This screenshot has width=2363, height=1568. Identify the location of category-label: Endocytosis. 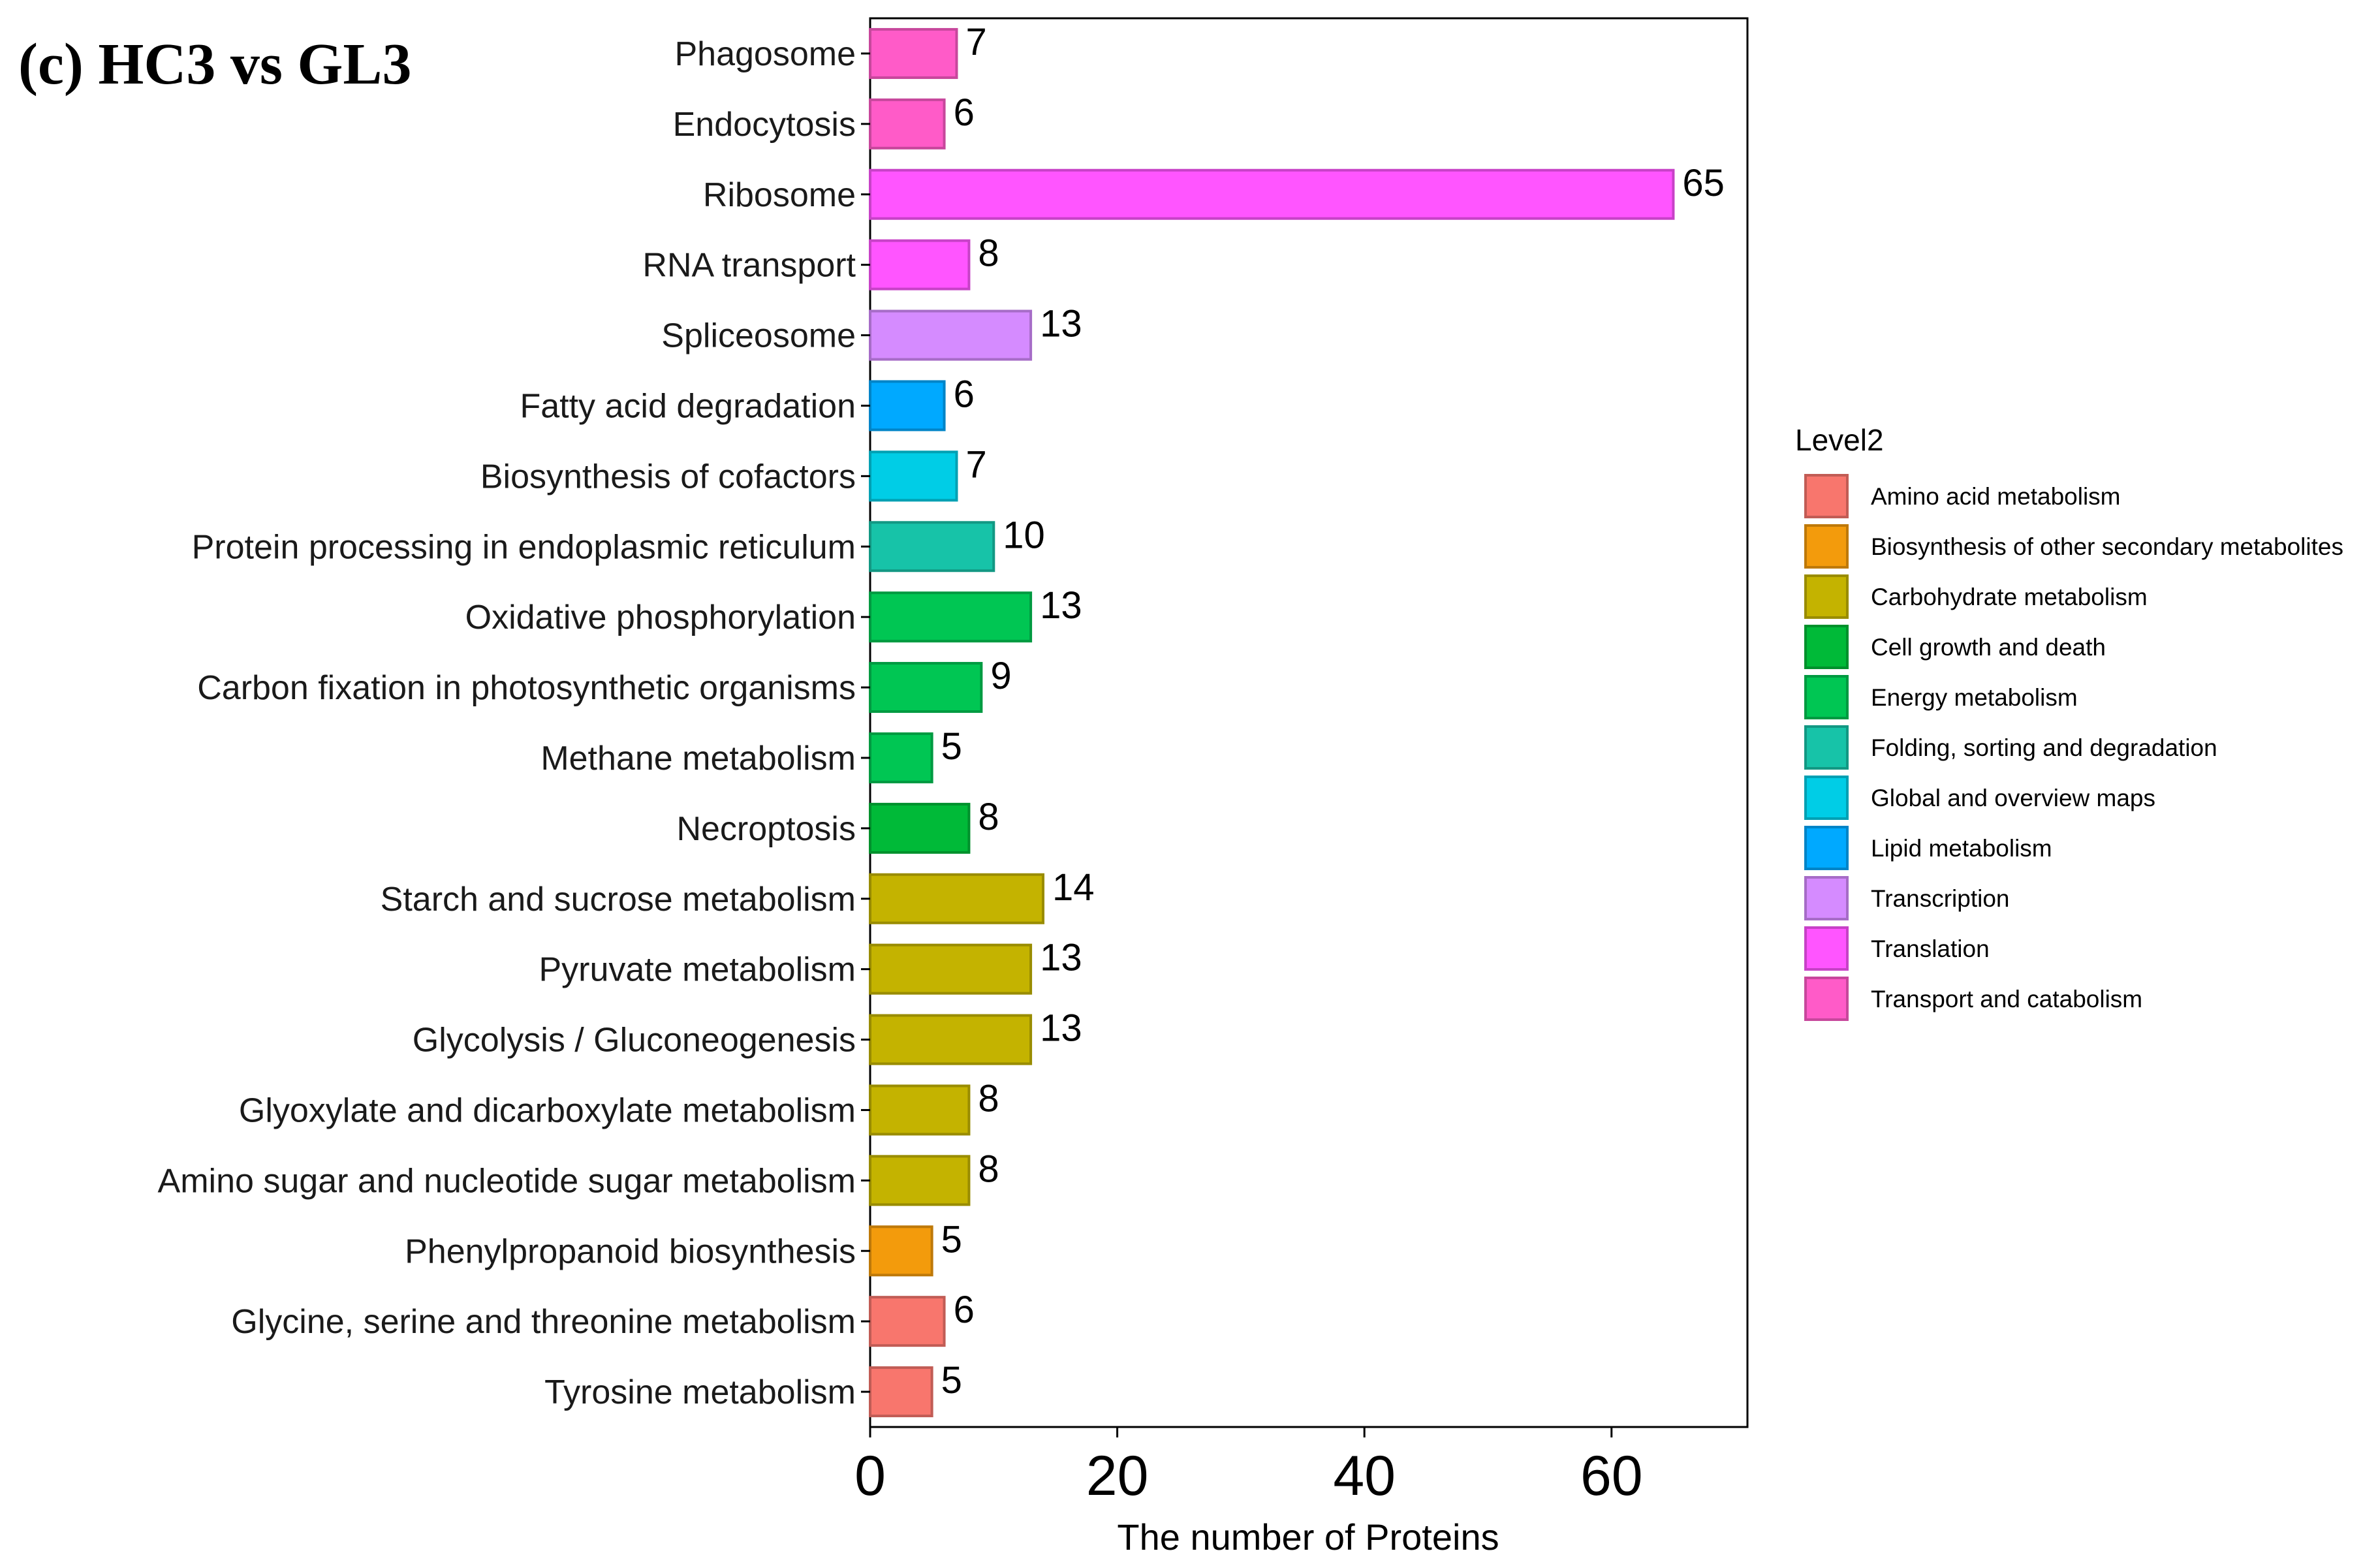
(764, 125).